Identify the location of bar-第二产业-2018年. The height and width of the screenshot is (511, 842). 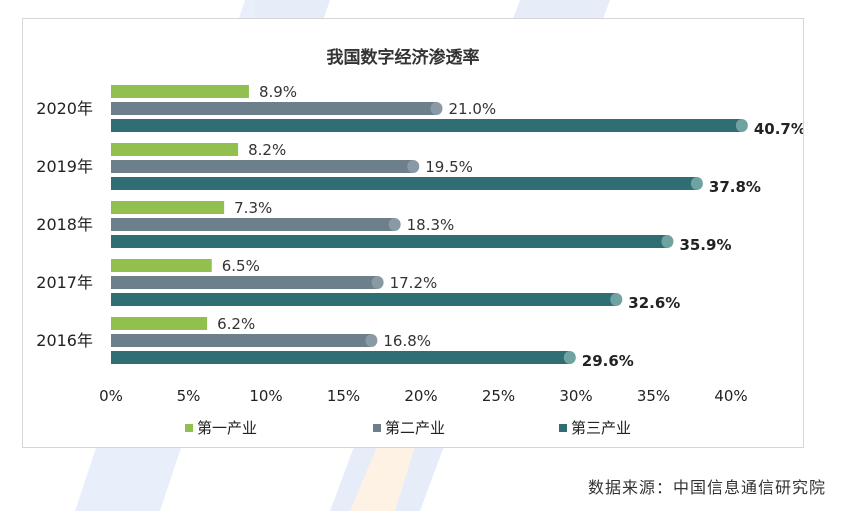
(253, 224).